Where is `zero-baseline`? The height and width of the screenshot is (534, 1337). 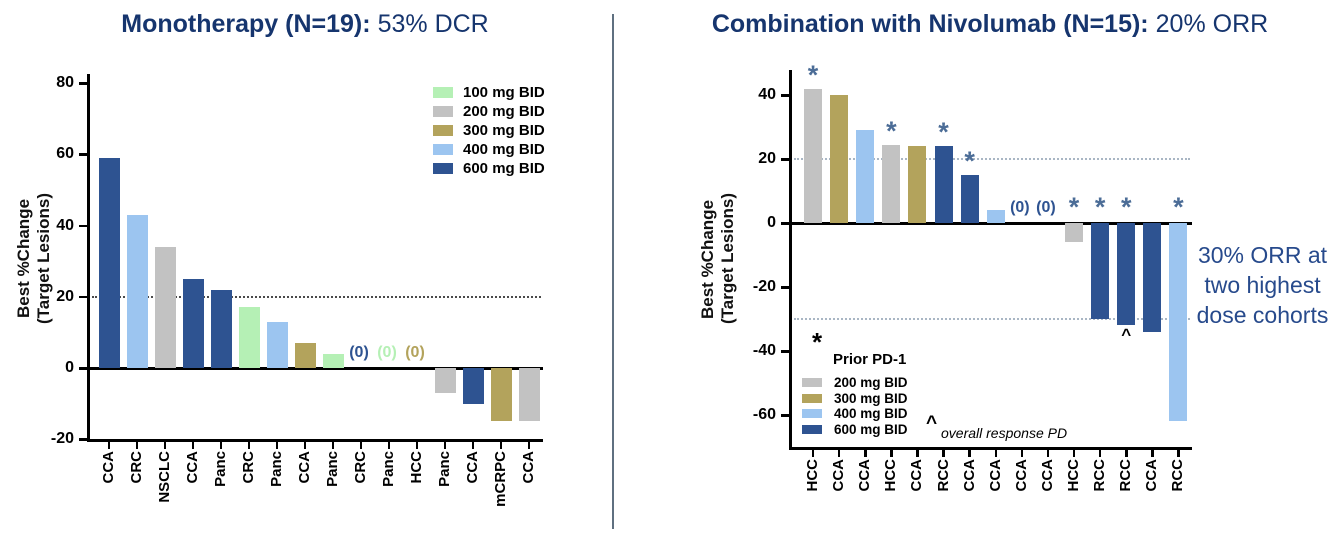
zero-baseline is located at coordinates (992, 223).